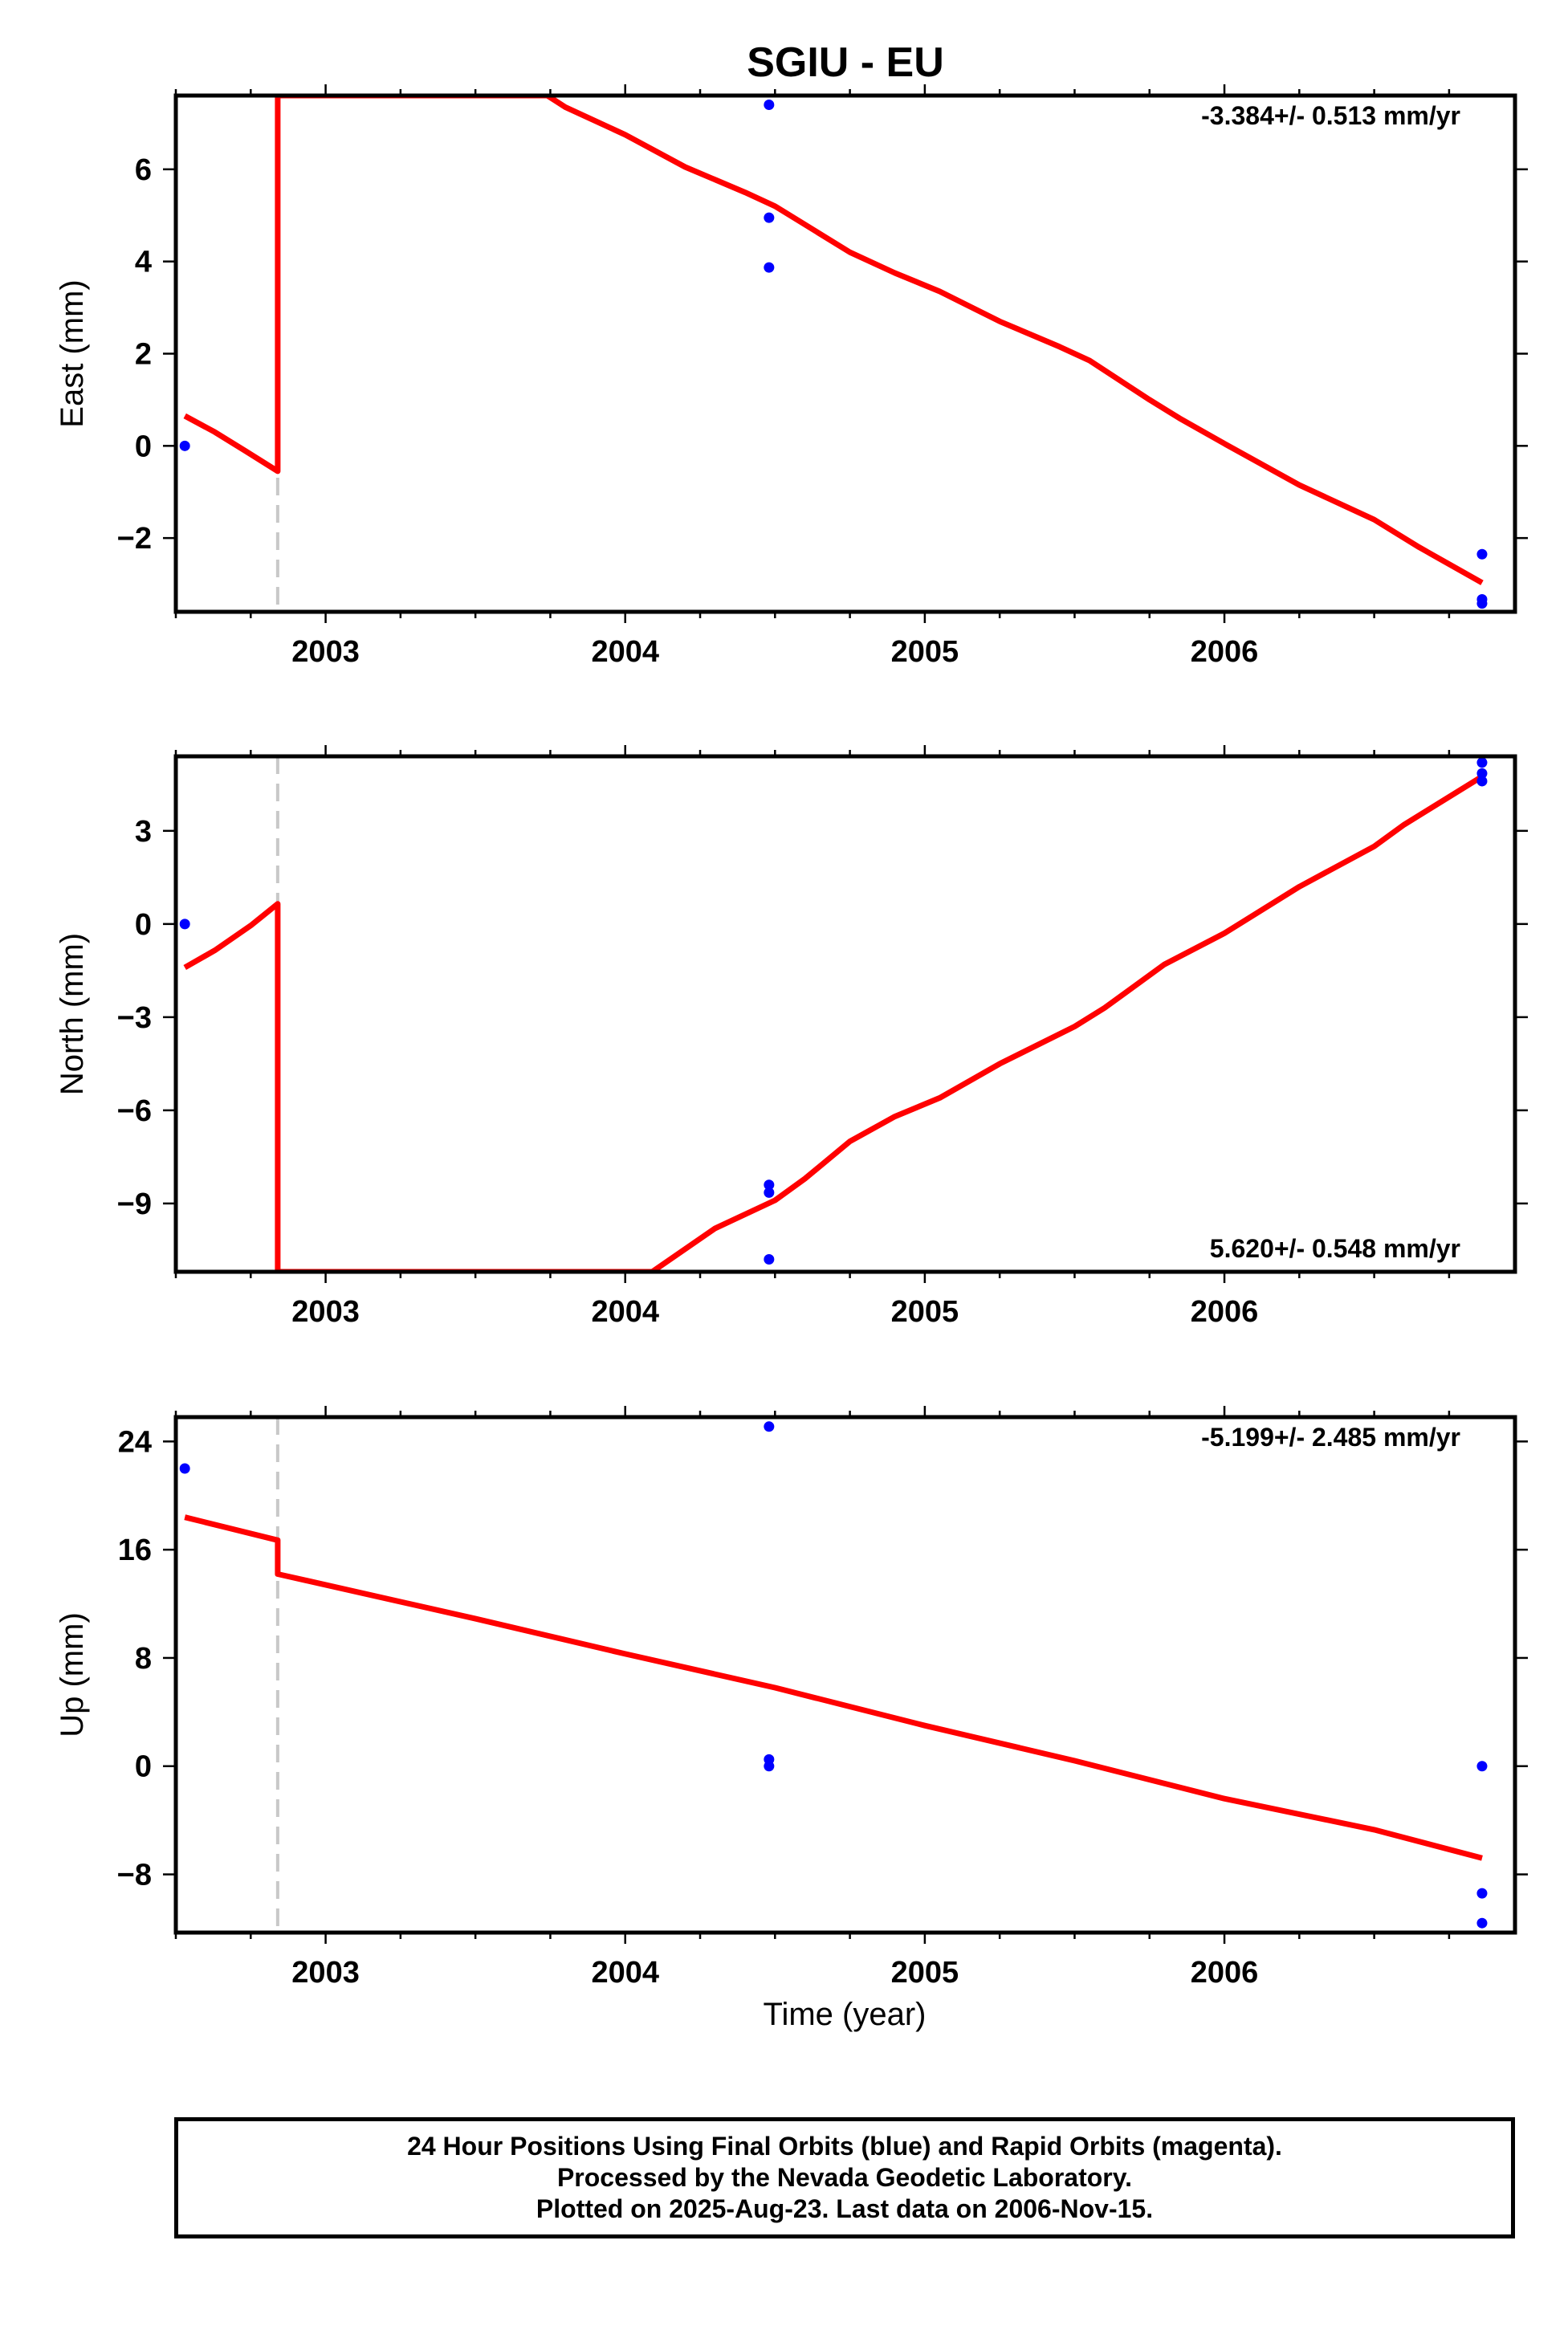 The width and height of the screenshot is (1568, 2330). What do you see at coordinates (143, 832) in the screenshot?
I see `y-tick-label: 3` at bounding box center [143, 832].